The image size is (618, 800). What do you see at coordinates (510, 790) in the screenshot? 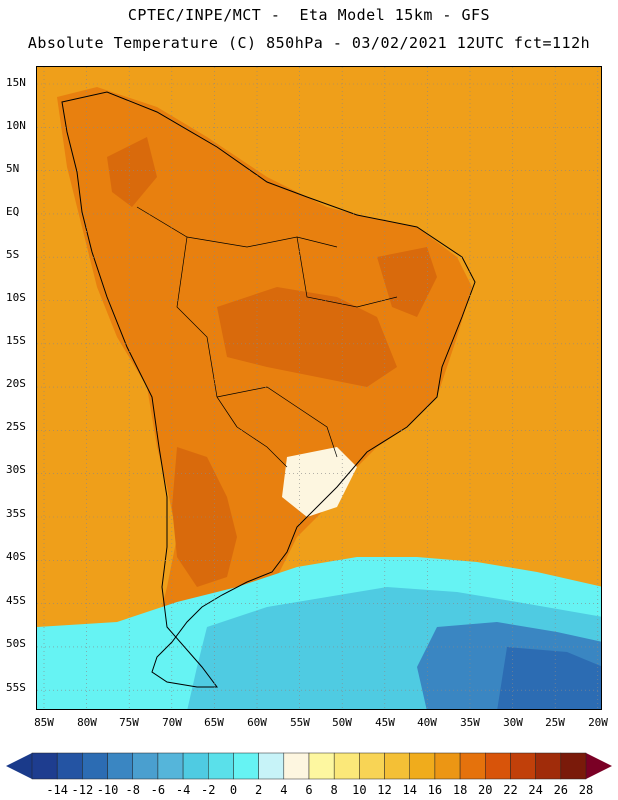
I see `colorbar-label: 22` at bounding box center [510, 790].